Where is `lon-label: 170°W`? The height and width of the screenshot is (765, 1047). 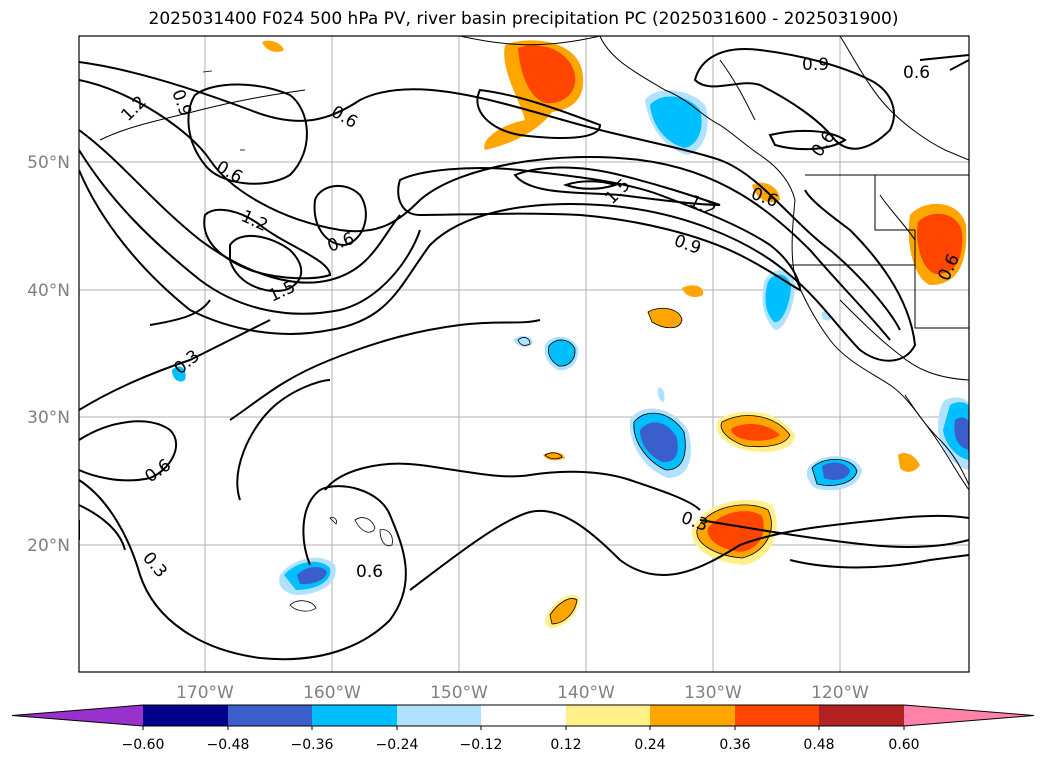
lon-label: 170°W is located at coordinates (205, 693).